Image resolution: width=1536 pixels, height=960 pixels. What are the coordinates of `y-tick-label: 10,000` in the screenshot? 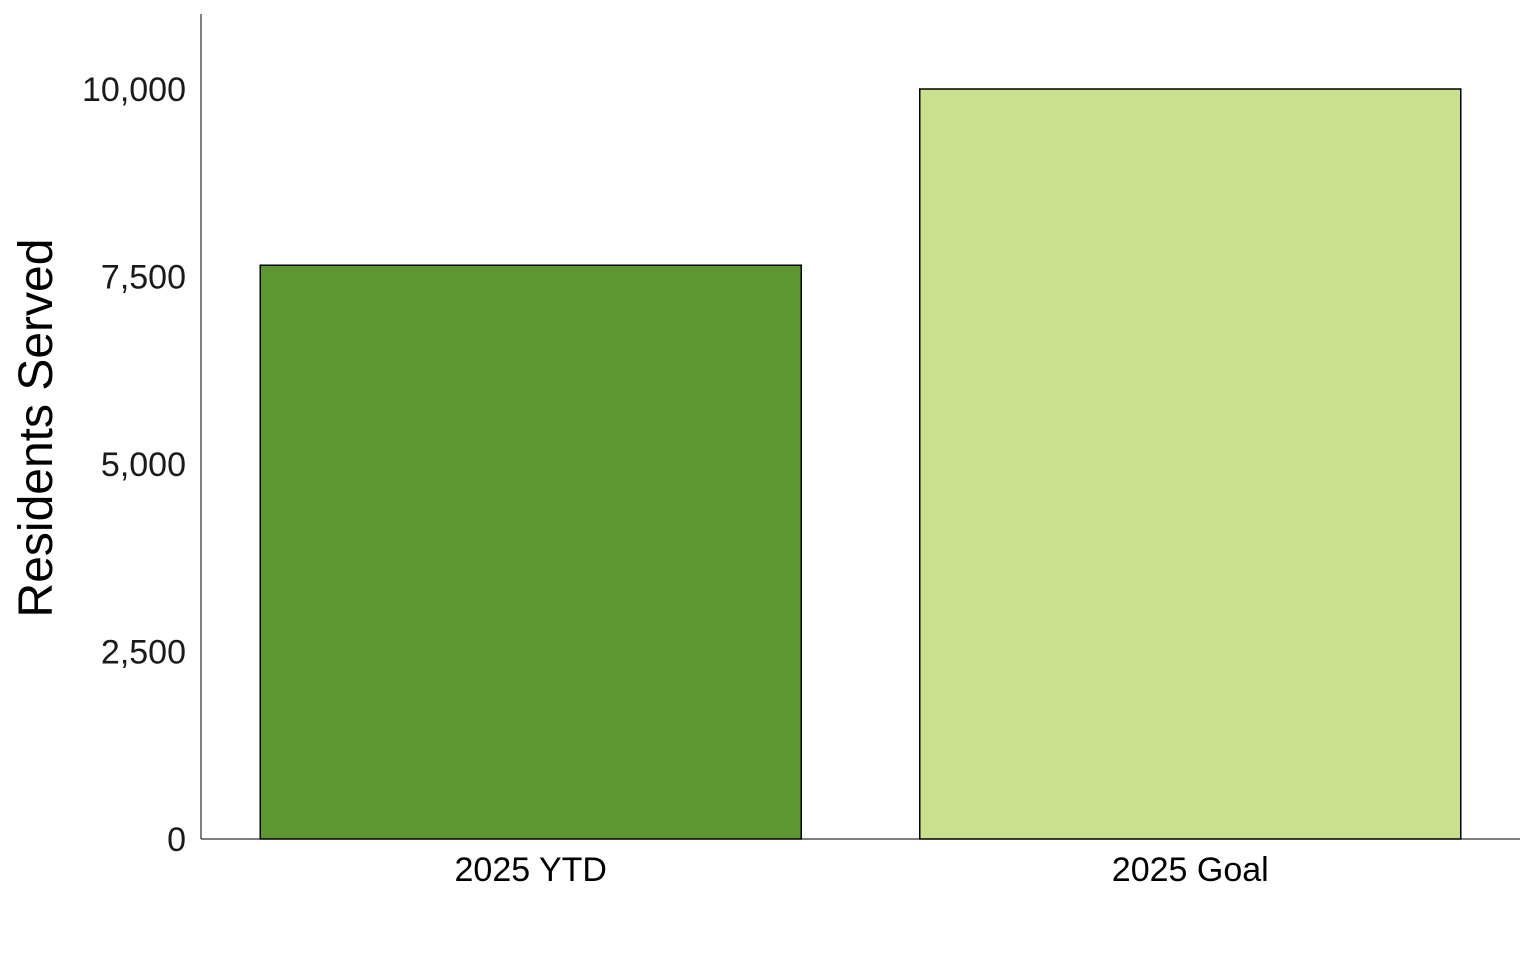 It's located at (134, 90).